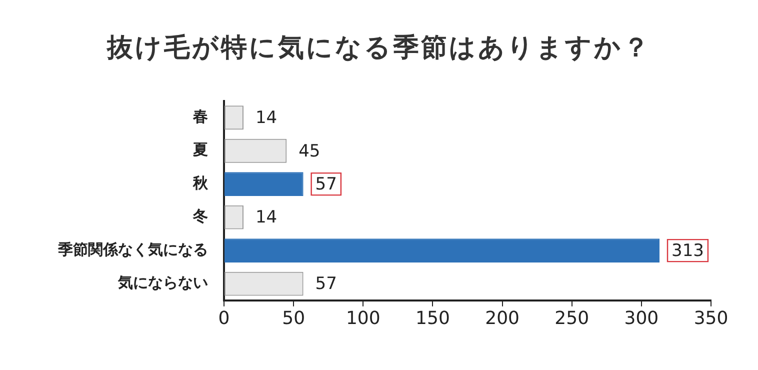 This screenshot has height=370, width=758. What do you see at coordinates (309, 151) in the screenshot?
I see `data-label: 45` at bounding box center [309, 151].